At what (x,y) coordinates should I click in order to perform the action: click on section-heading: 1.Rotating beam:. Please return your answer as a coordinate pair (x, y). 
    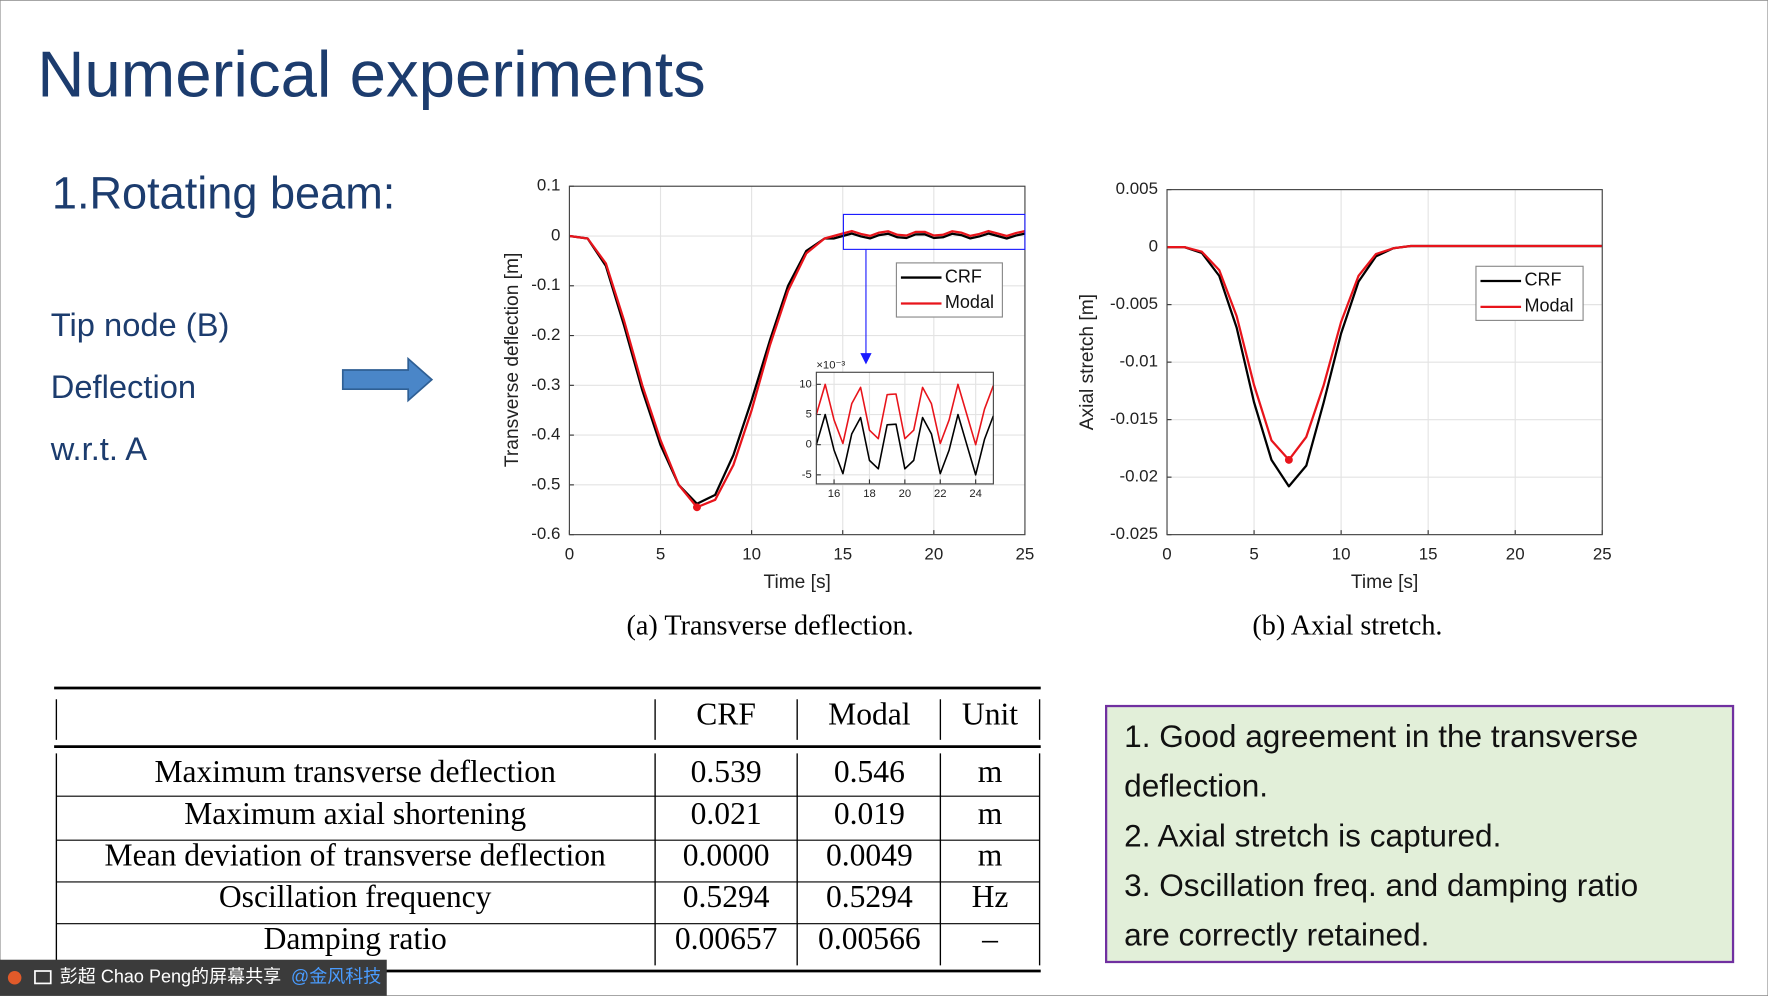
    Looking at the image, I should click on (223, 192).